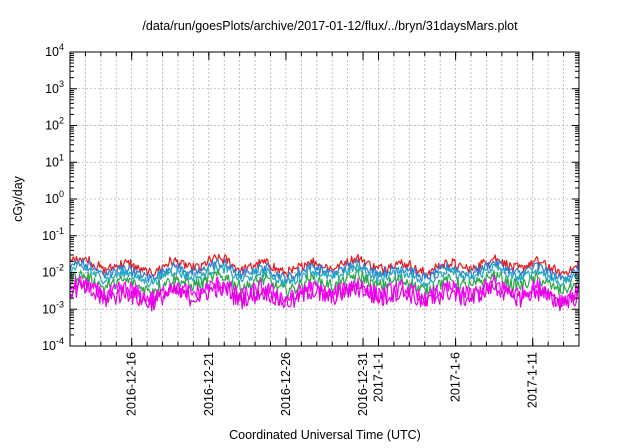  What do you see at coordinates (132, 384) in the screenshot?
I see `x-tick-label: 2016-12-16` at bounding box center [132, 384].